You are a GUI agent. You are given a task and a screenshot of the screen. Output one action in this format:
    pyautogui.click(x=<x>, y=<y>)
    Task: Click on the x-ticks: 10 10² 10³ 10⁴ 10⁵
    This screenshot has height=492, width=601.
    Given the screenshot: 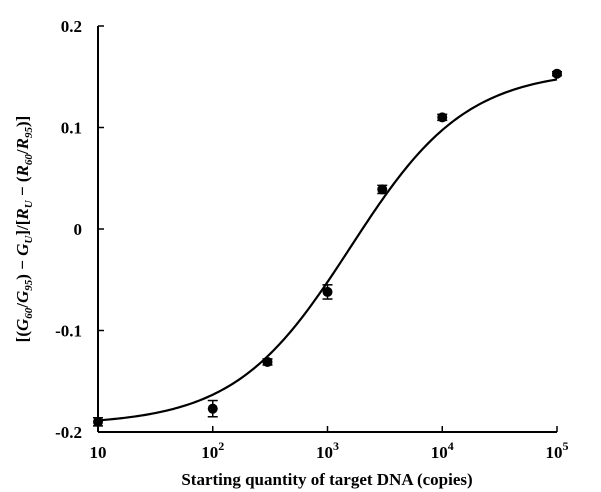 What is the action you would take?
    pyautogui.click(x=329, y=444)
    